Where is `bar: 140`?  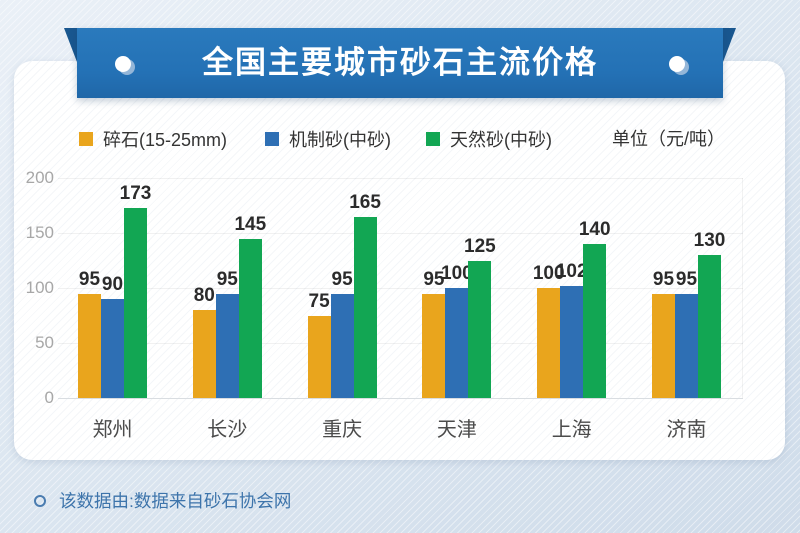
bar: 140 is located at coordinates (595, 308).